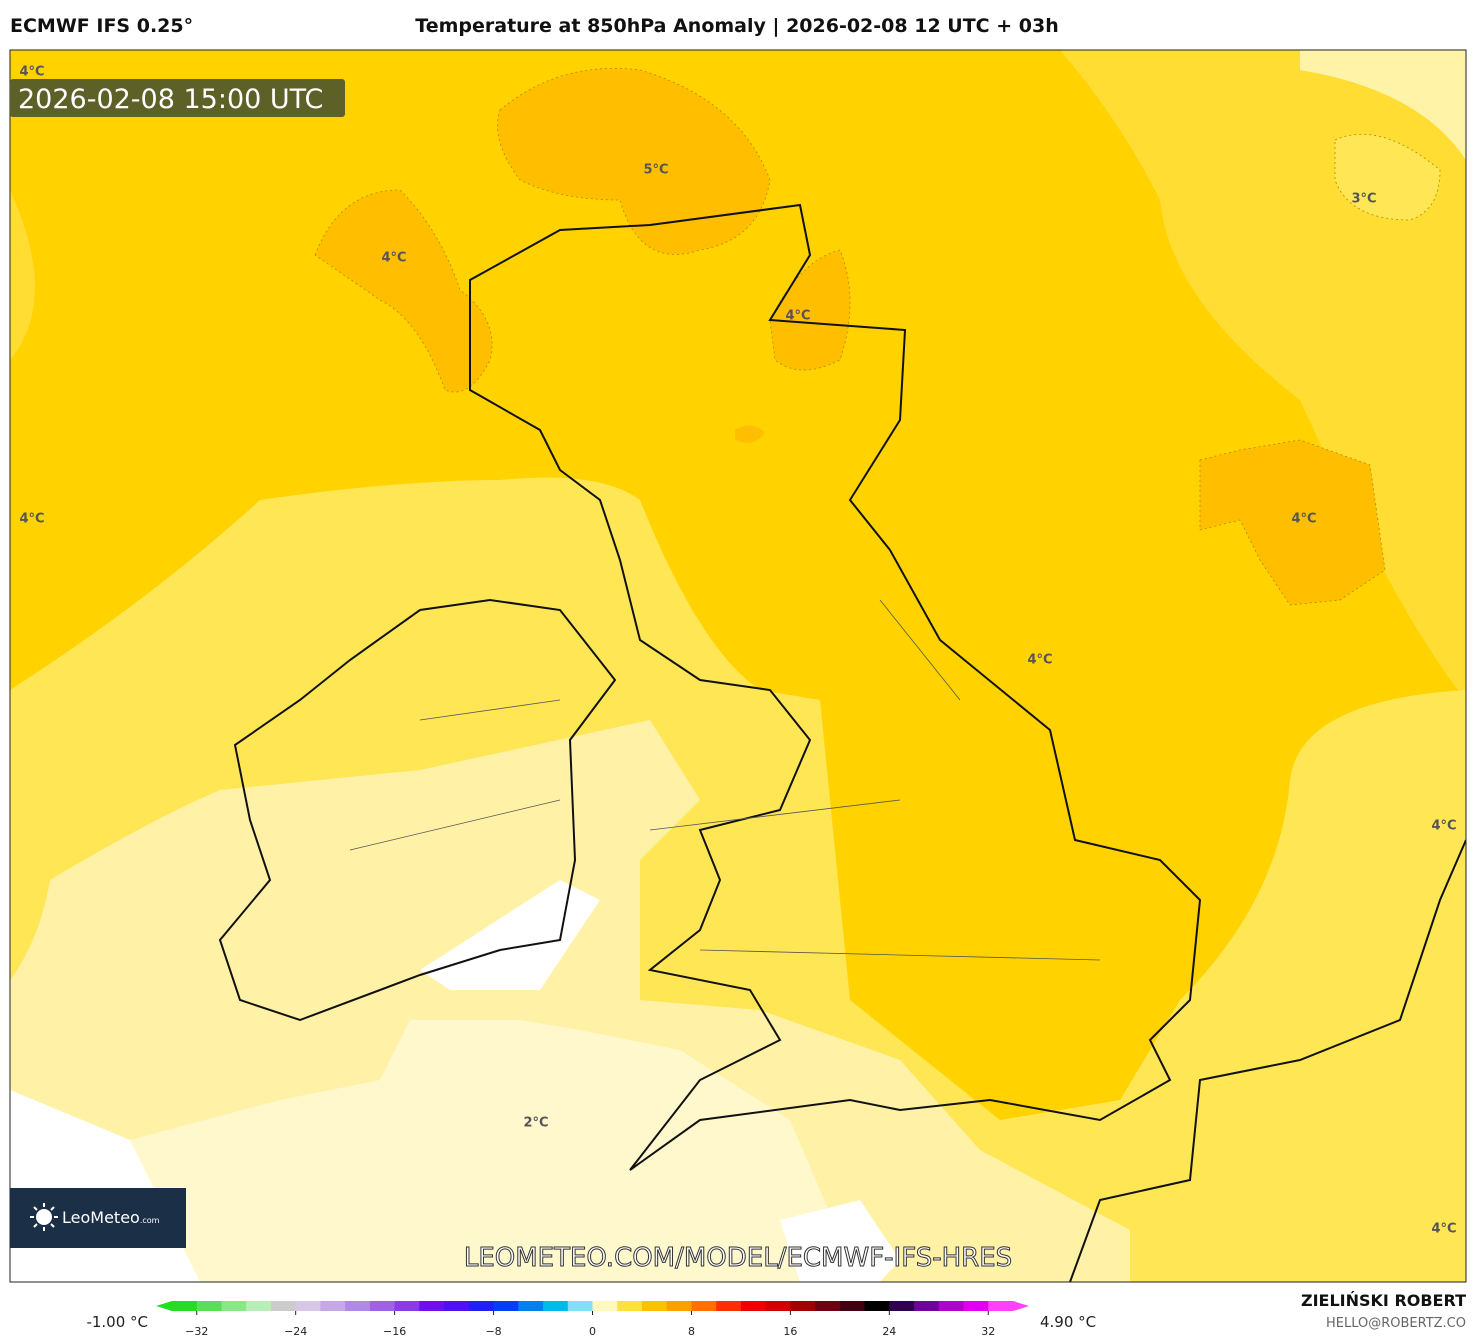 The height and width of the screenshot is (1338, 1475). I want to click on logo-suffix: .com, so click(150, 1220).